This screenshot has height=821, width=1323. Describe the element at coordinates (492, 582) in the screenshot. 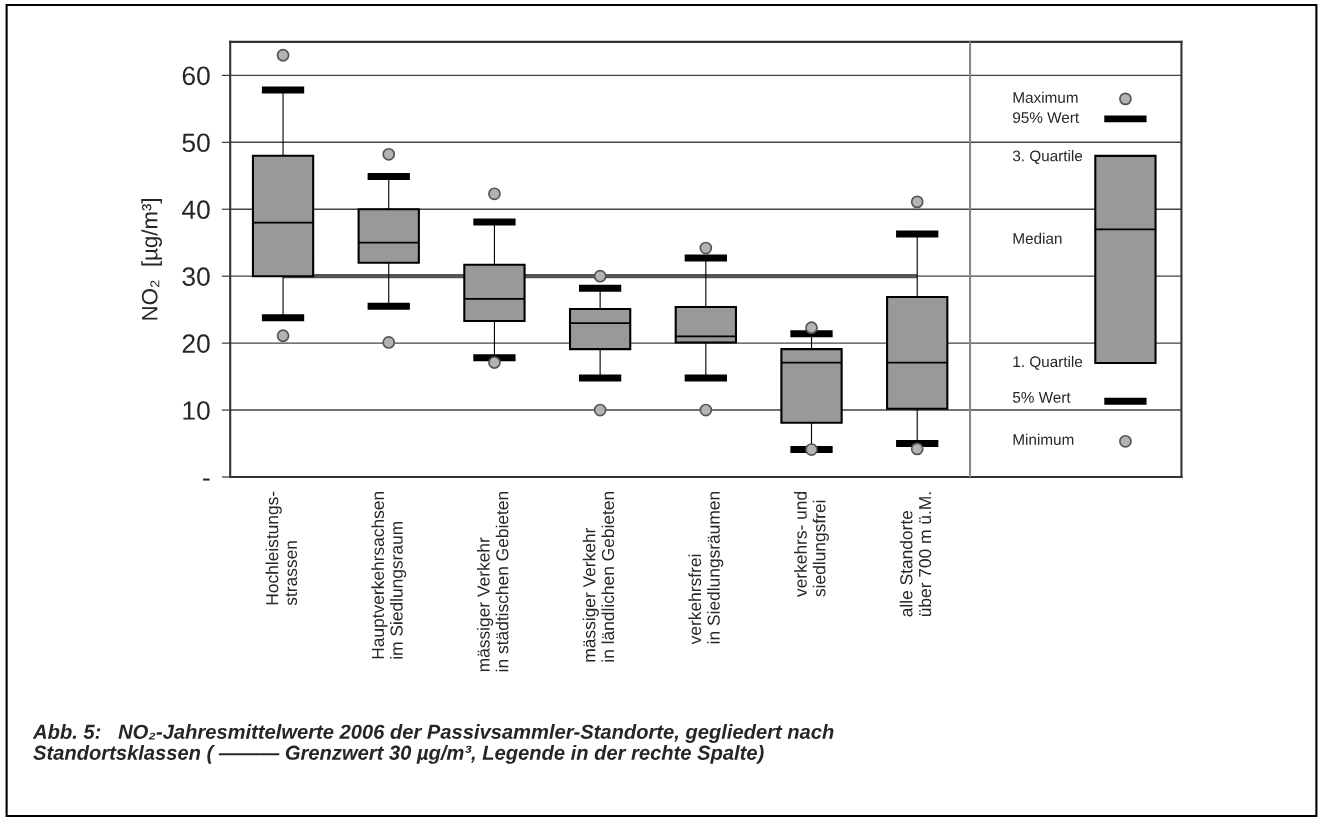

I see `x-tick-label: mässiger Verkehr in städtischen Gebieten` at that location.